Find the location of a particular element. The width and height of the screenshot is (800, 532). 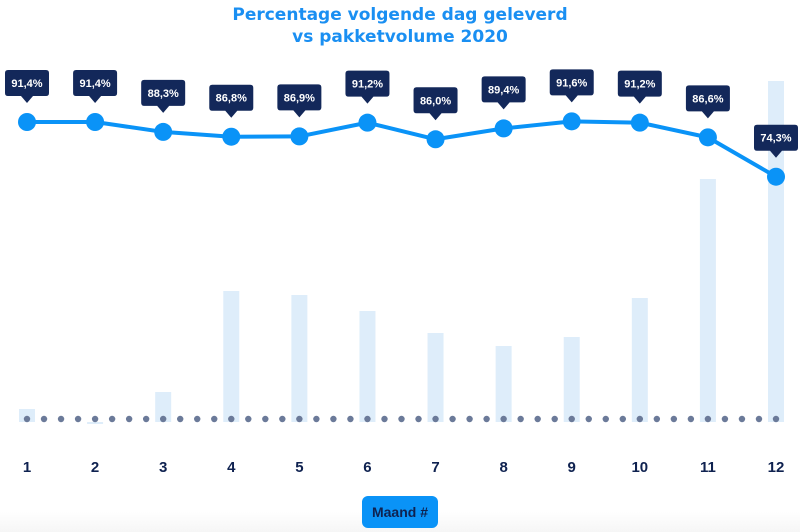

data-label-9: 91,6% is located at coordinates (571, 83).